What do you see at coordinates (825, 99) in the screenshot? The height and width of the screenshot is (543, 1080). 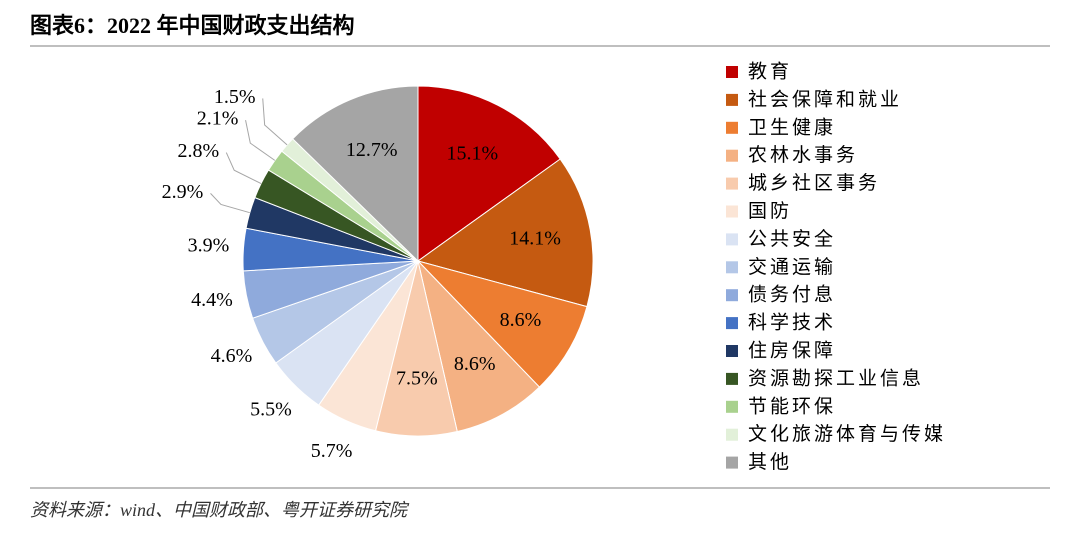 I see `legend-label: 社会保障和就业` at bounding box center [825, 99].